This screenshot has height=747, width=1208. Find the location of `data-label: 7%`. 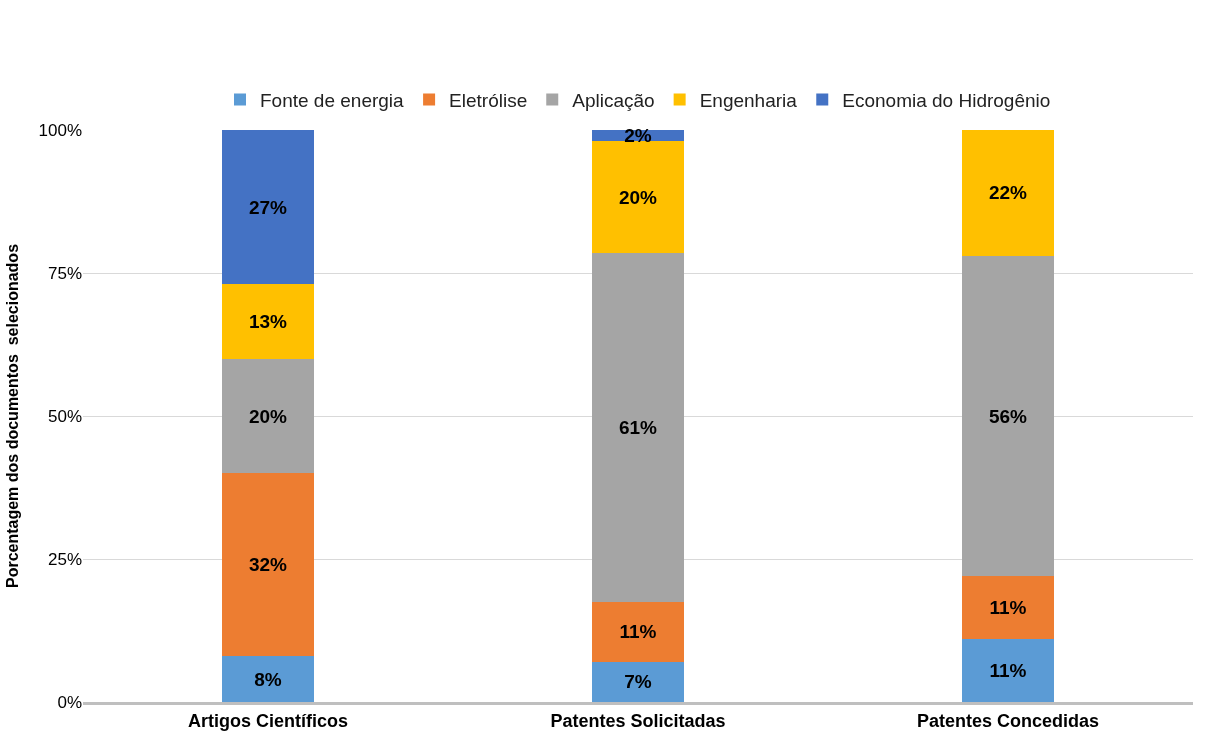

data-label: 7% is located at coordinates (638, 682).